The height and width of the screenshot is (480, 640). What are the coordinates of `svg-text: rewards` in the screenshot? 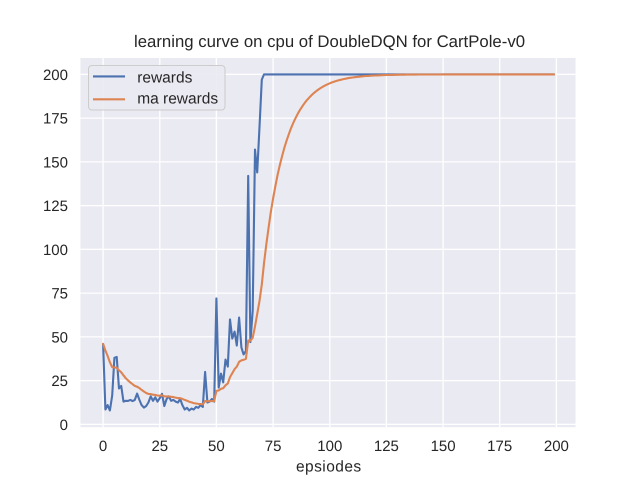 It's located at (164, 77).